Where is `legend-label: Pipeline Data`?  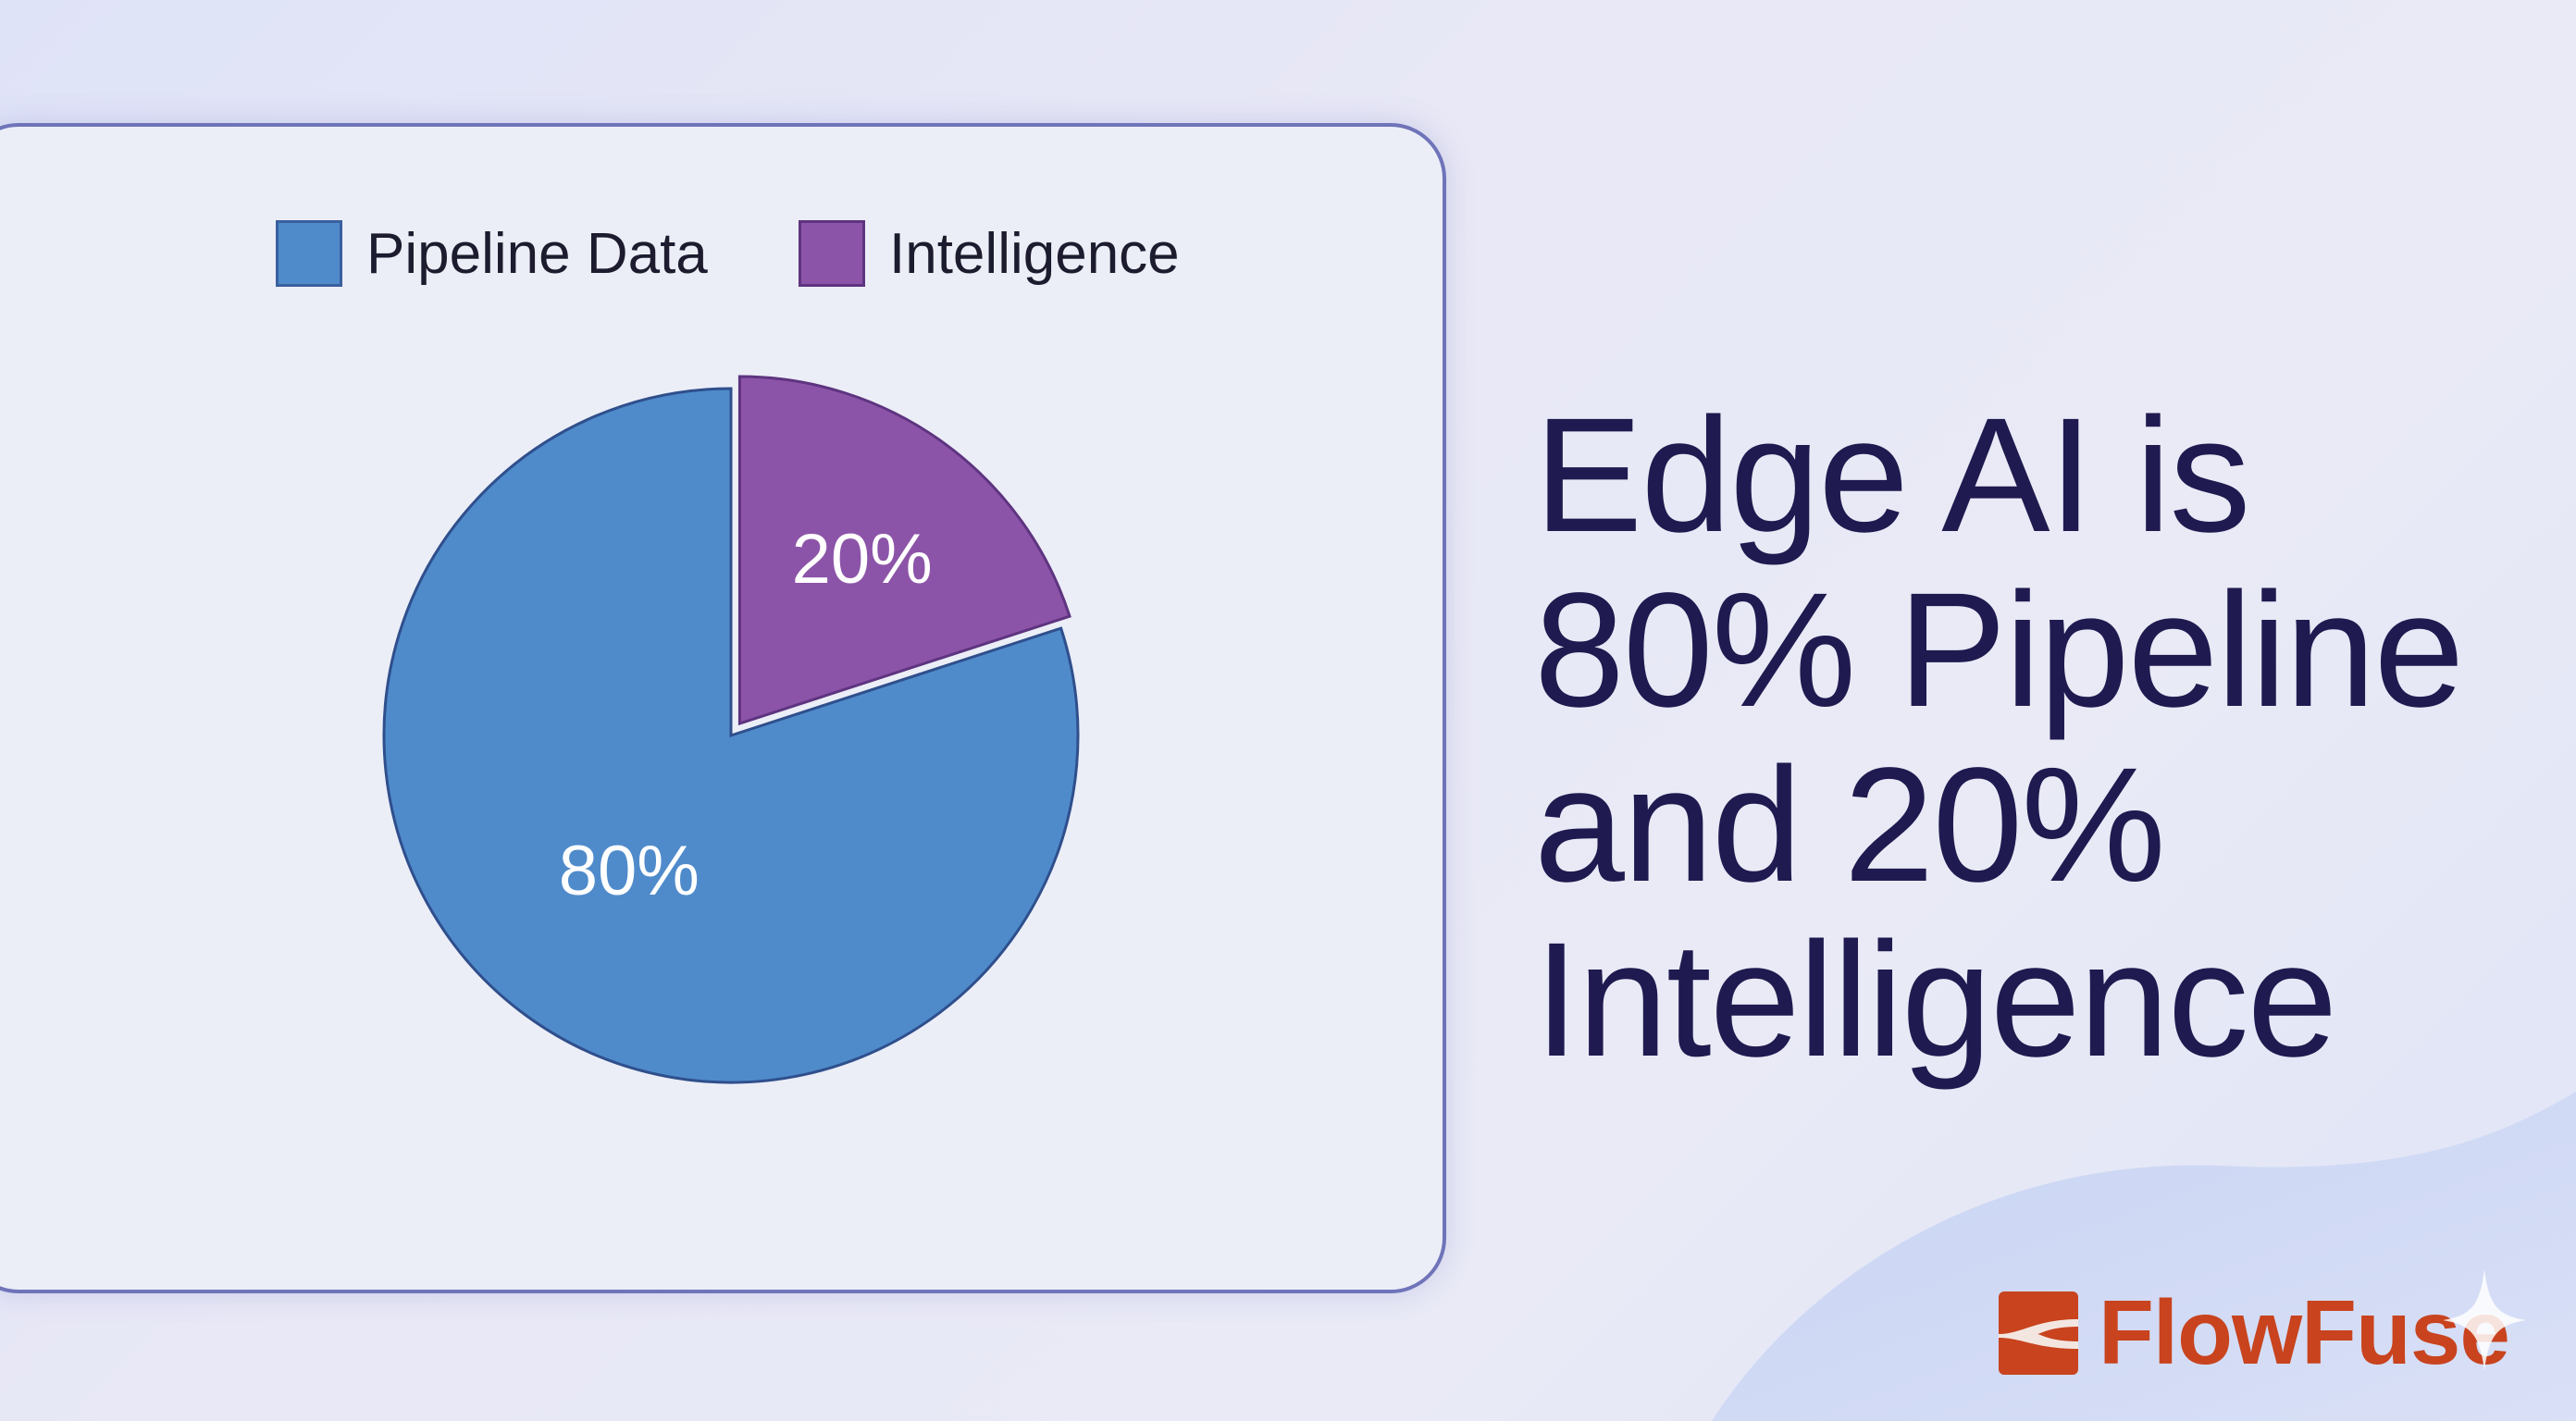 legend-label: Pipeline Data is located at coordinates (537, 253).